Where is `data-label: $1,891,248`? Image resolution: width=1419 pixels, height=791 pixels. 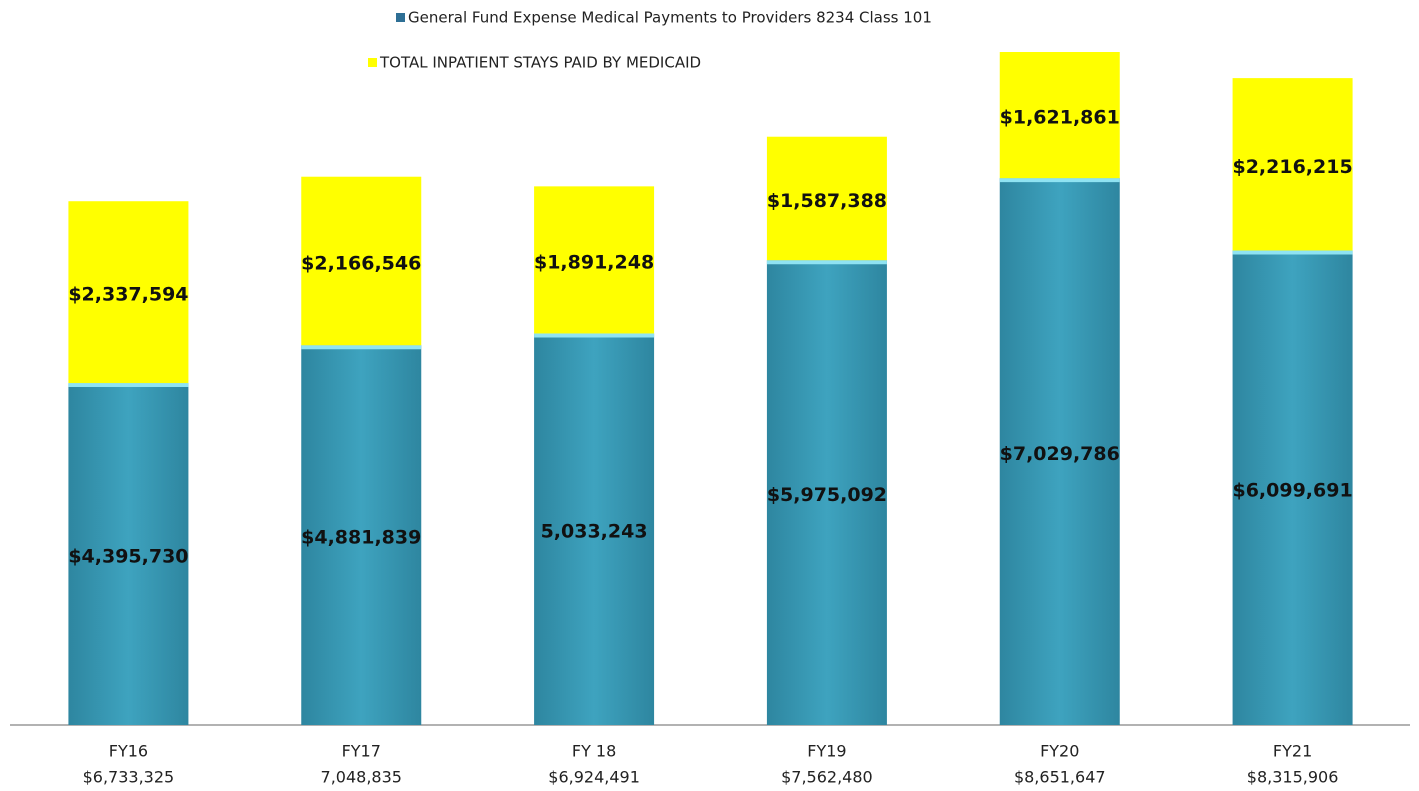 data-label: $1,891,248 is located at coordinates (594, 262).